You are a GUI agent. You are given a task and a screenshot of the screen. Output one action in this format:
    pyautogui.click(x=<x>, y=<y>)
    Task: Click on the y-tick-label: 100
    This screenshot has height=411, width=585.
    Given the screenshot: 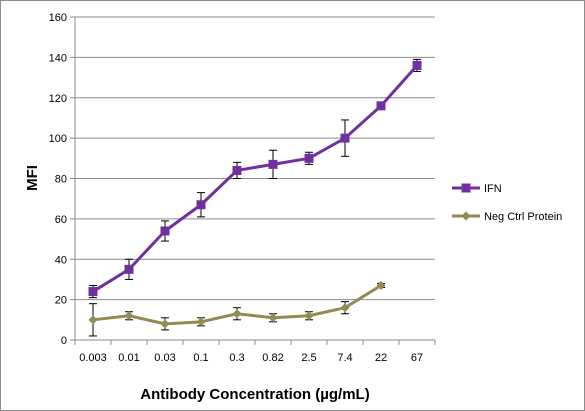 What is the action you would take?
    pyautogui.click(x=58, y=139)
    